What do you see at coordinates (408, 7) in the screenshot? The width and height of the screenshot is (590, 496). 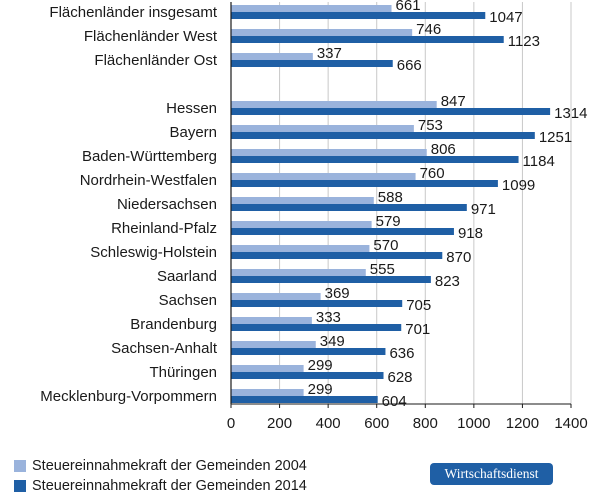 I see `data-label-2004-0: 661` at bounding box center [408, 7].